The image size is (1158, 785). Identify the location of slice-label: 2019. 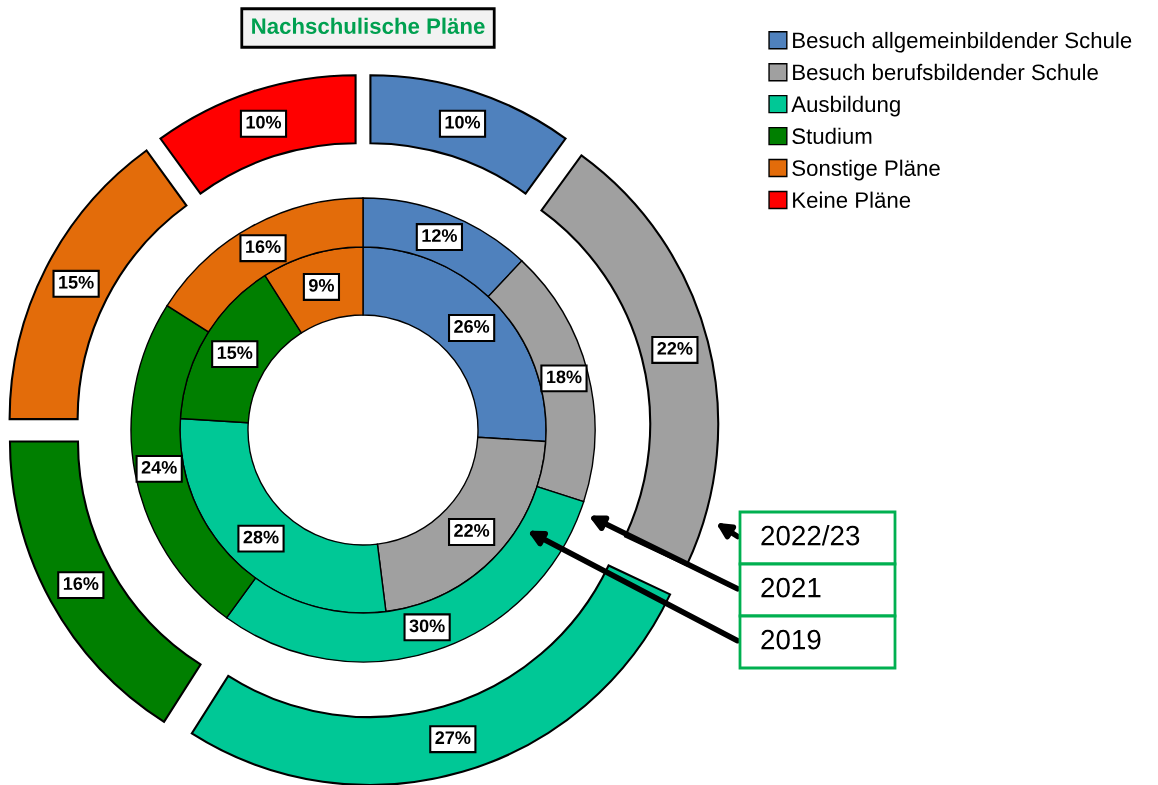
(791, 639).